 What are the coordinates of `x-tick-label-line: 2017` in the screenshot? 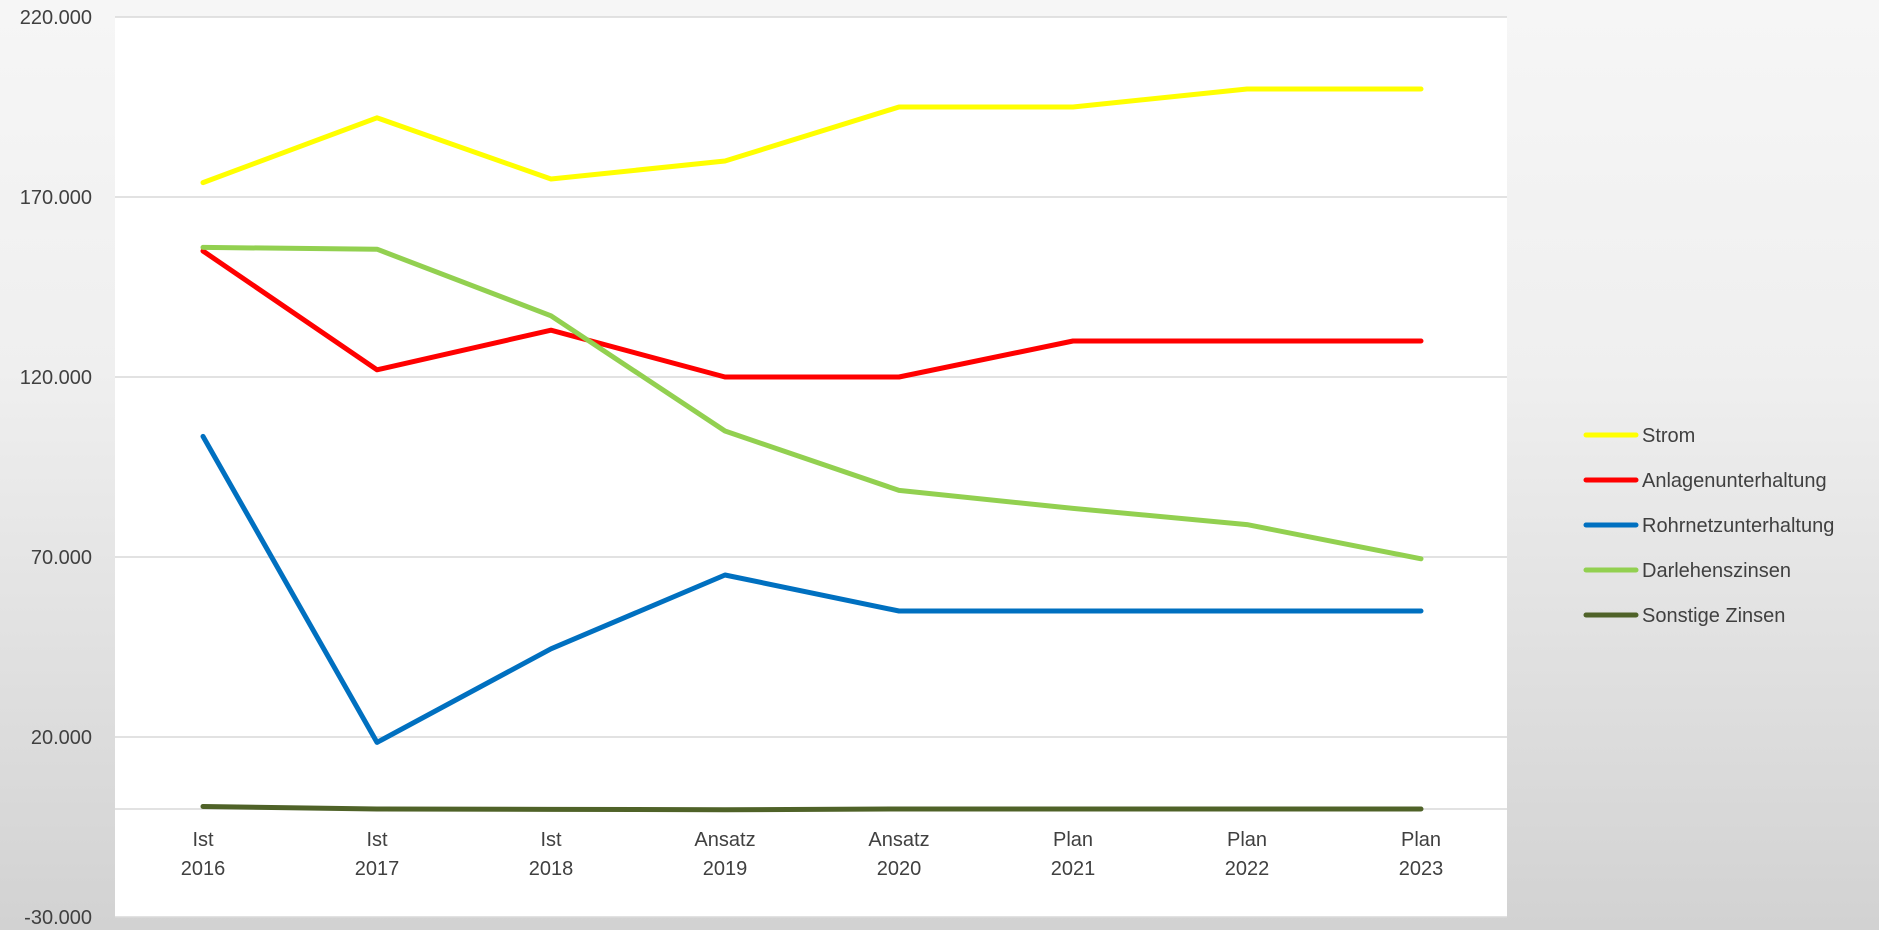 It's located at (377, 869).